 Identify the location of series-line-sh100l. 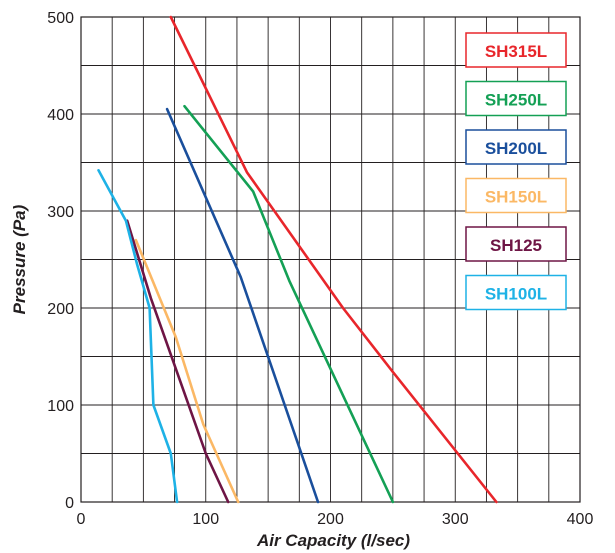
(138, 336).